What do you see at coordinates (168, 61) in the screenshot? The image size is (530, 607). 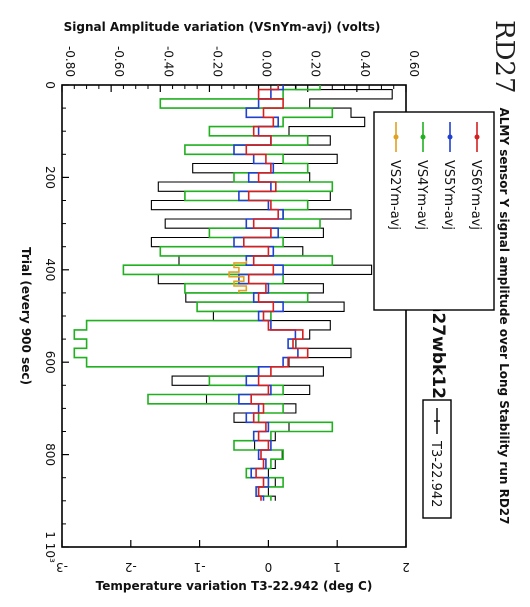 I see `top-tick-label: -0.40` at bounding box center [168, 61].